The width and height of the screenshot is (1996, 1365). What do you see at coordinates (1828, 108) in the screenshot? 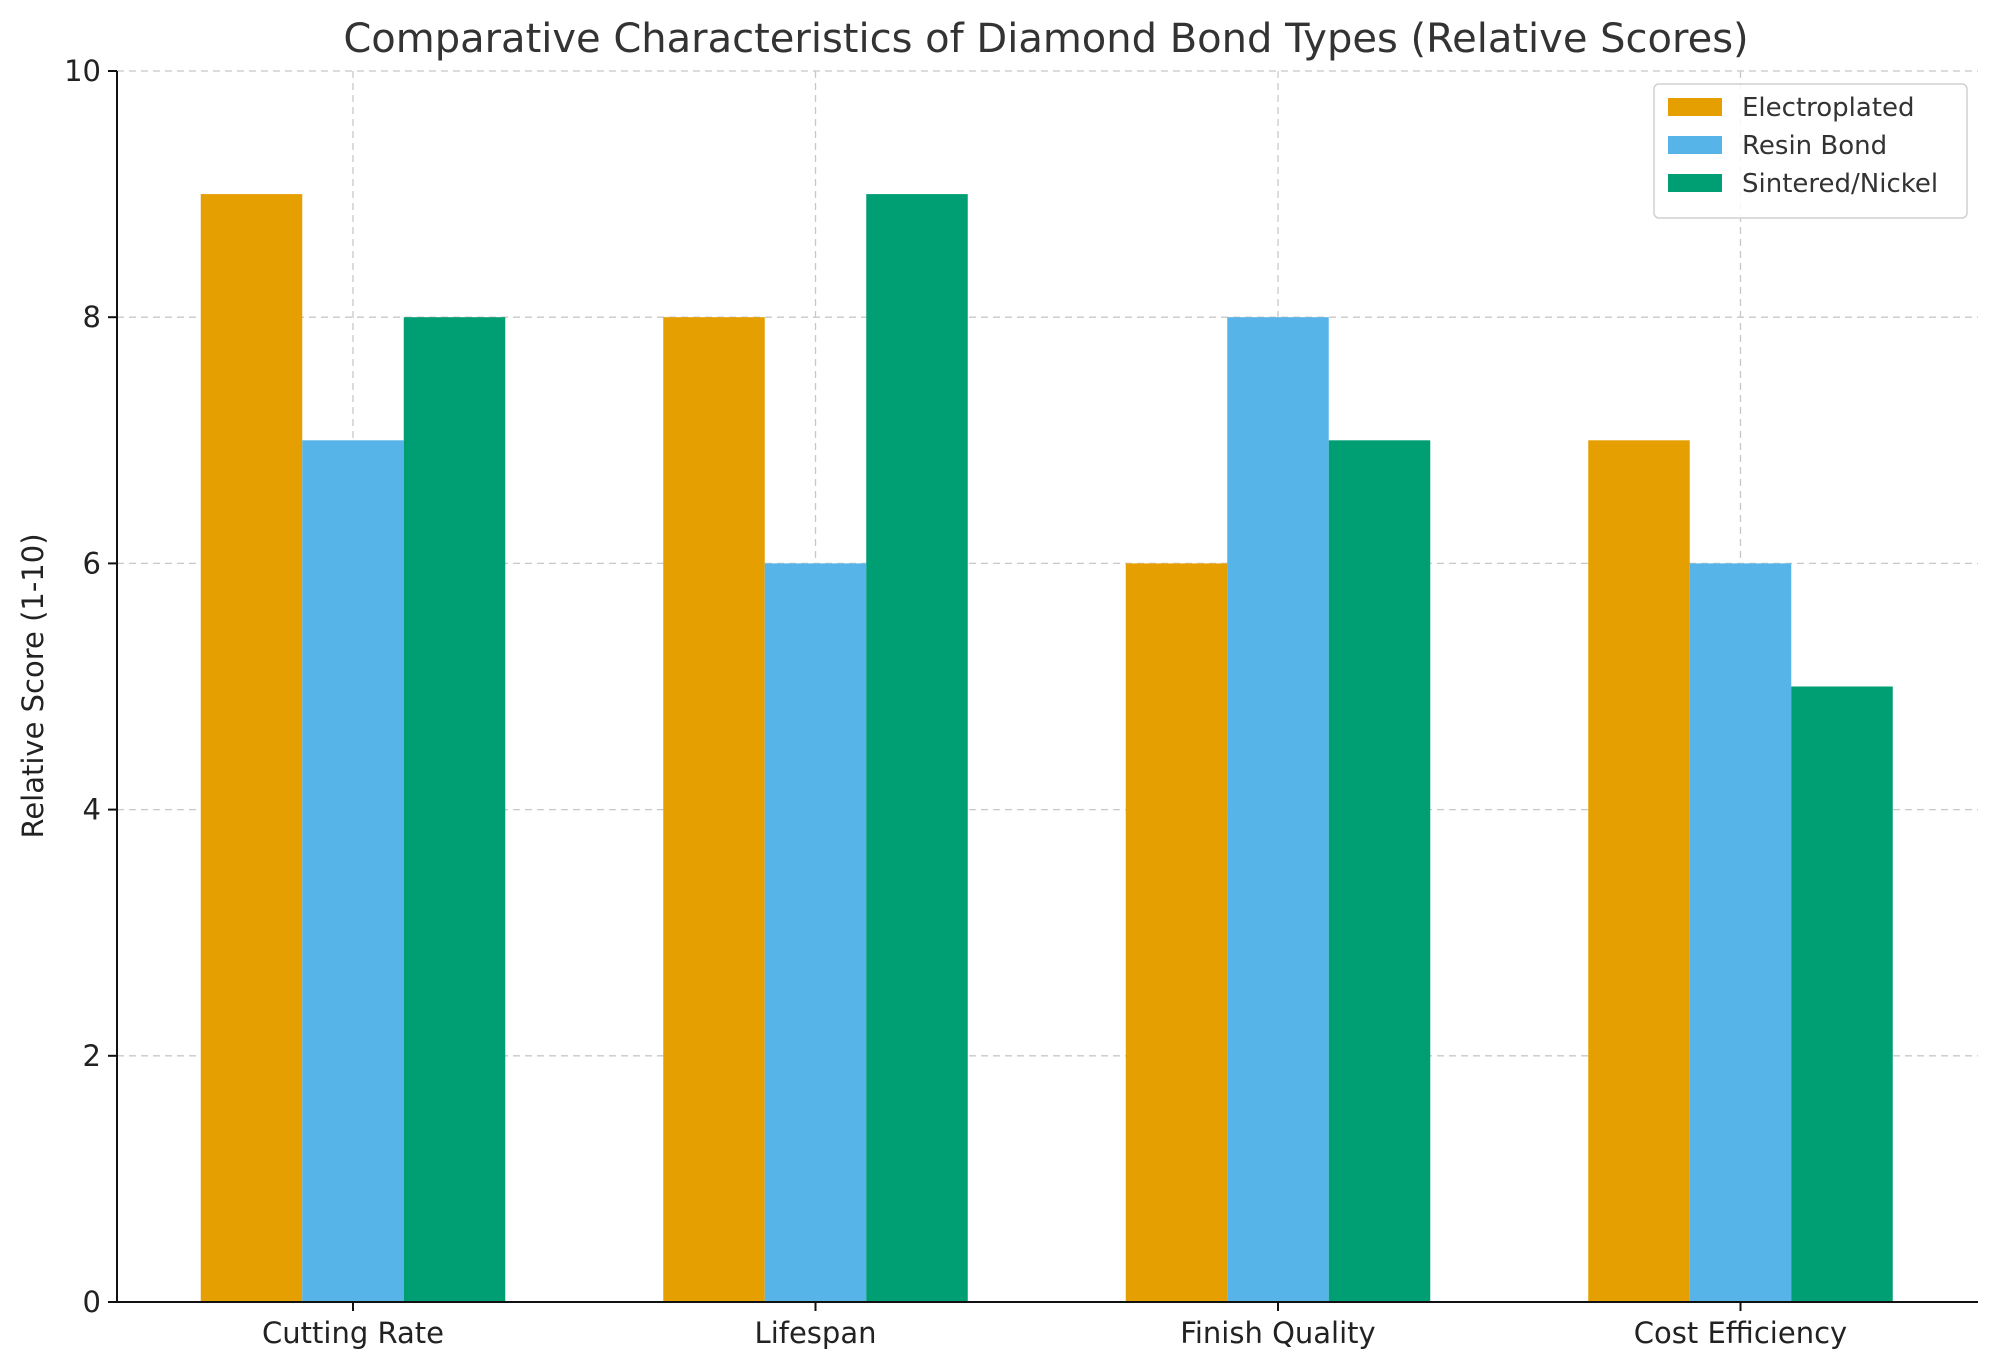
I see `legend-label: Electroplated` at bounding box center [1828, 108].